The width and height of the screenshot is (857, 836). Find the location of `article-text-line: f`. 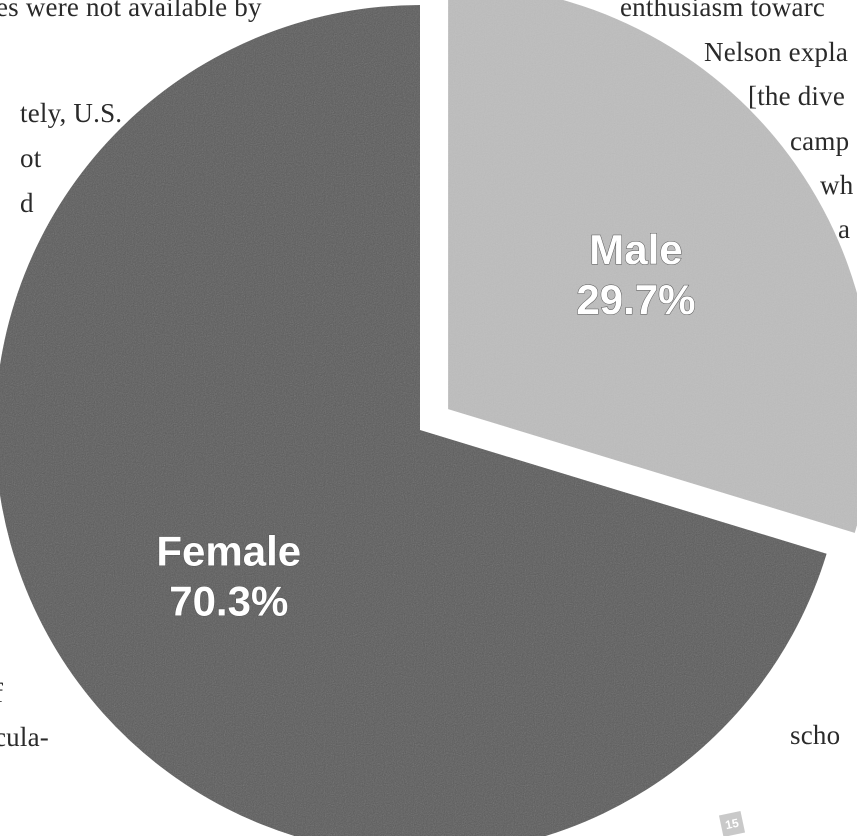

article-text-line: f is located at coordinates (1, 693).